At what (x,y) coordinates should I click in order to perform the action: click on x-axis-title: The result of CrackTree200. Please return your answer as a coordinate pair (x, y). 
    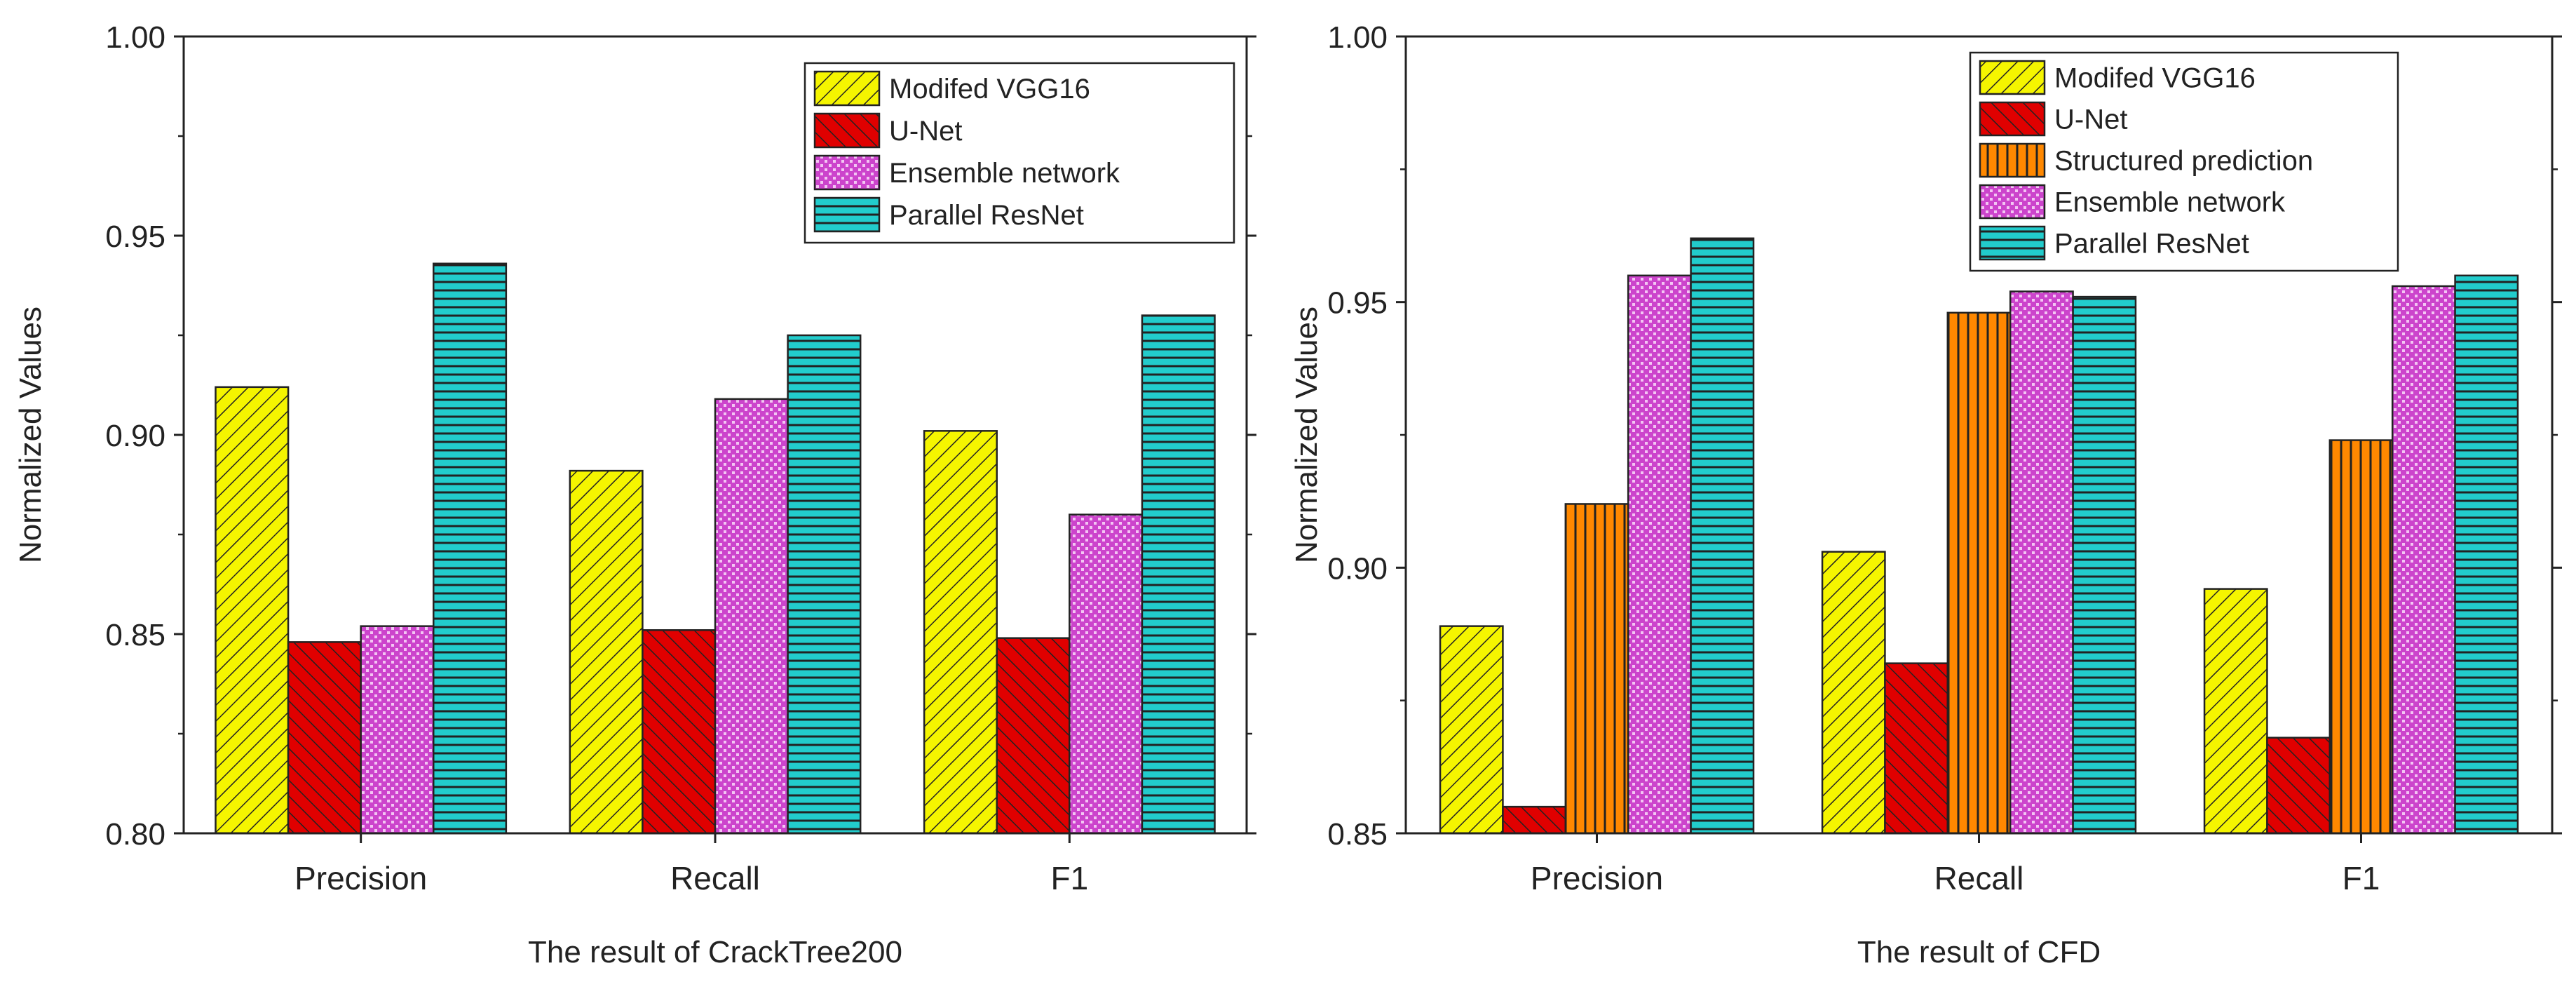
    Looking at the image, I should click on (715, 952).